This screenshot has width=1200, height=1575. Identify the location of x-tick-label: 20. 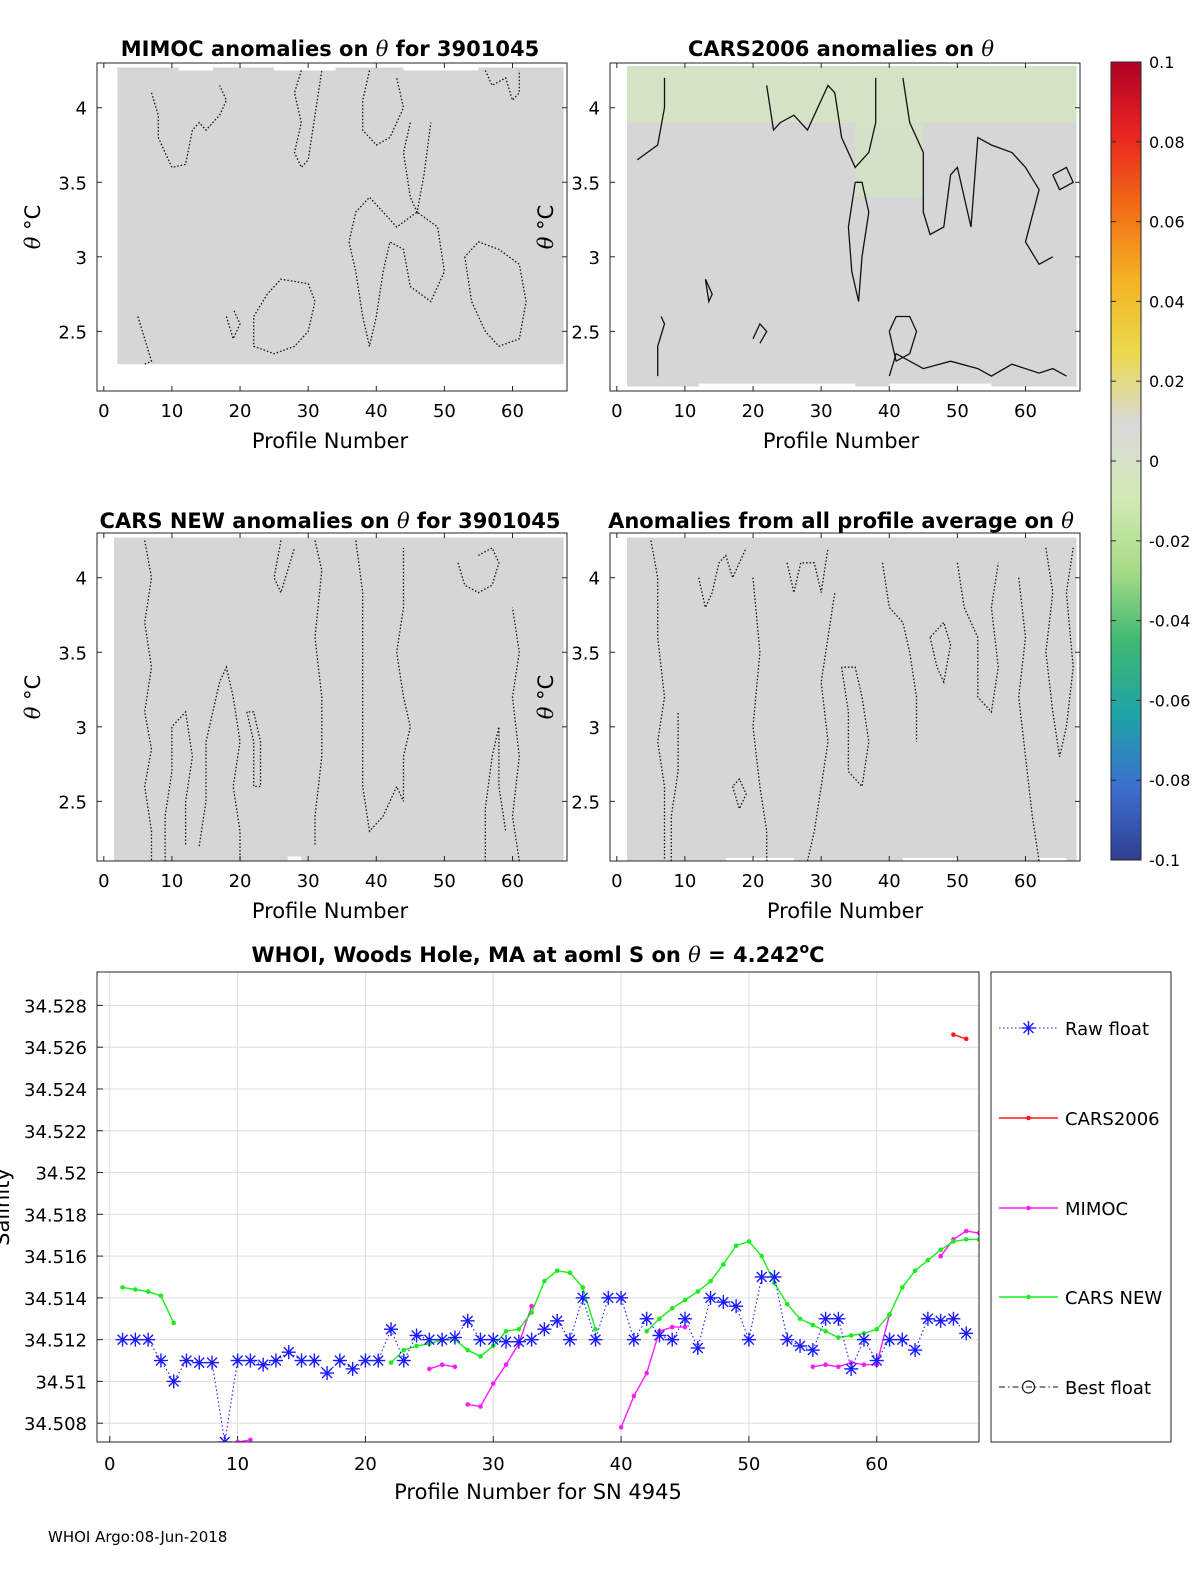
(753, 881).